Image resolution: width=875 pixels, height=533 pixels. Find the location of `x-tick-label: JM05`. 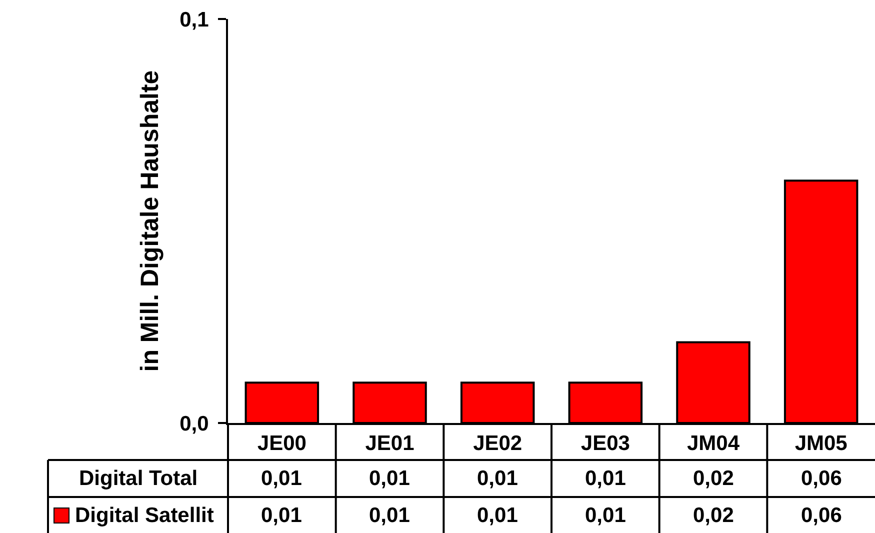

x-tick-label: JM05 is located at coordinates (821, 444).